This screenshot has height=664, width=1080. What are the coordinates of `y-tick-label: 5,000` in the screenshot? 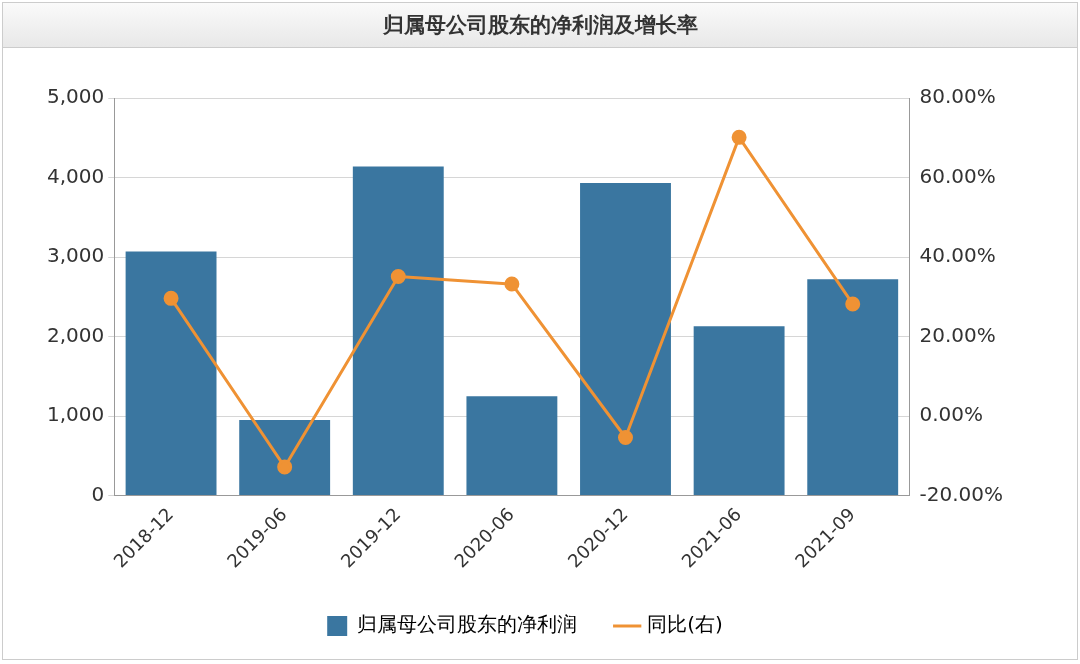 It's located at (75, 96).